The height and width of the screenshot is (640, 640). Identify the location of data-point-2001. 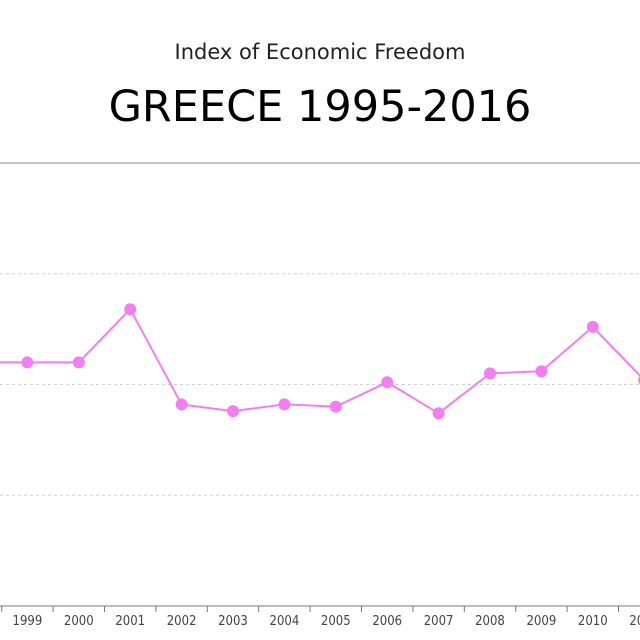
(130, 309).